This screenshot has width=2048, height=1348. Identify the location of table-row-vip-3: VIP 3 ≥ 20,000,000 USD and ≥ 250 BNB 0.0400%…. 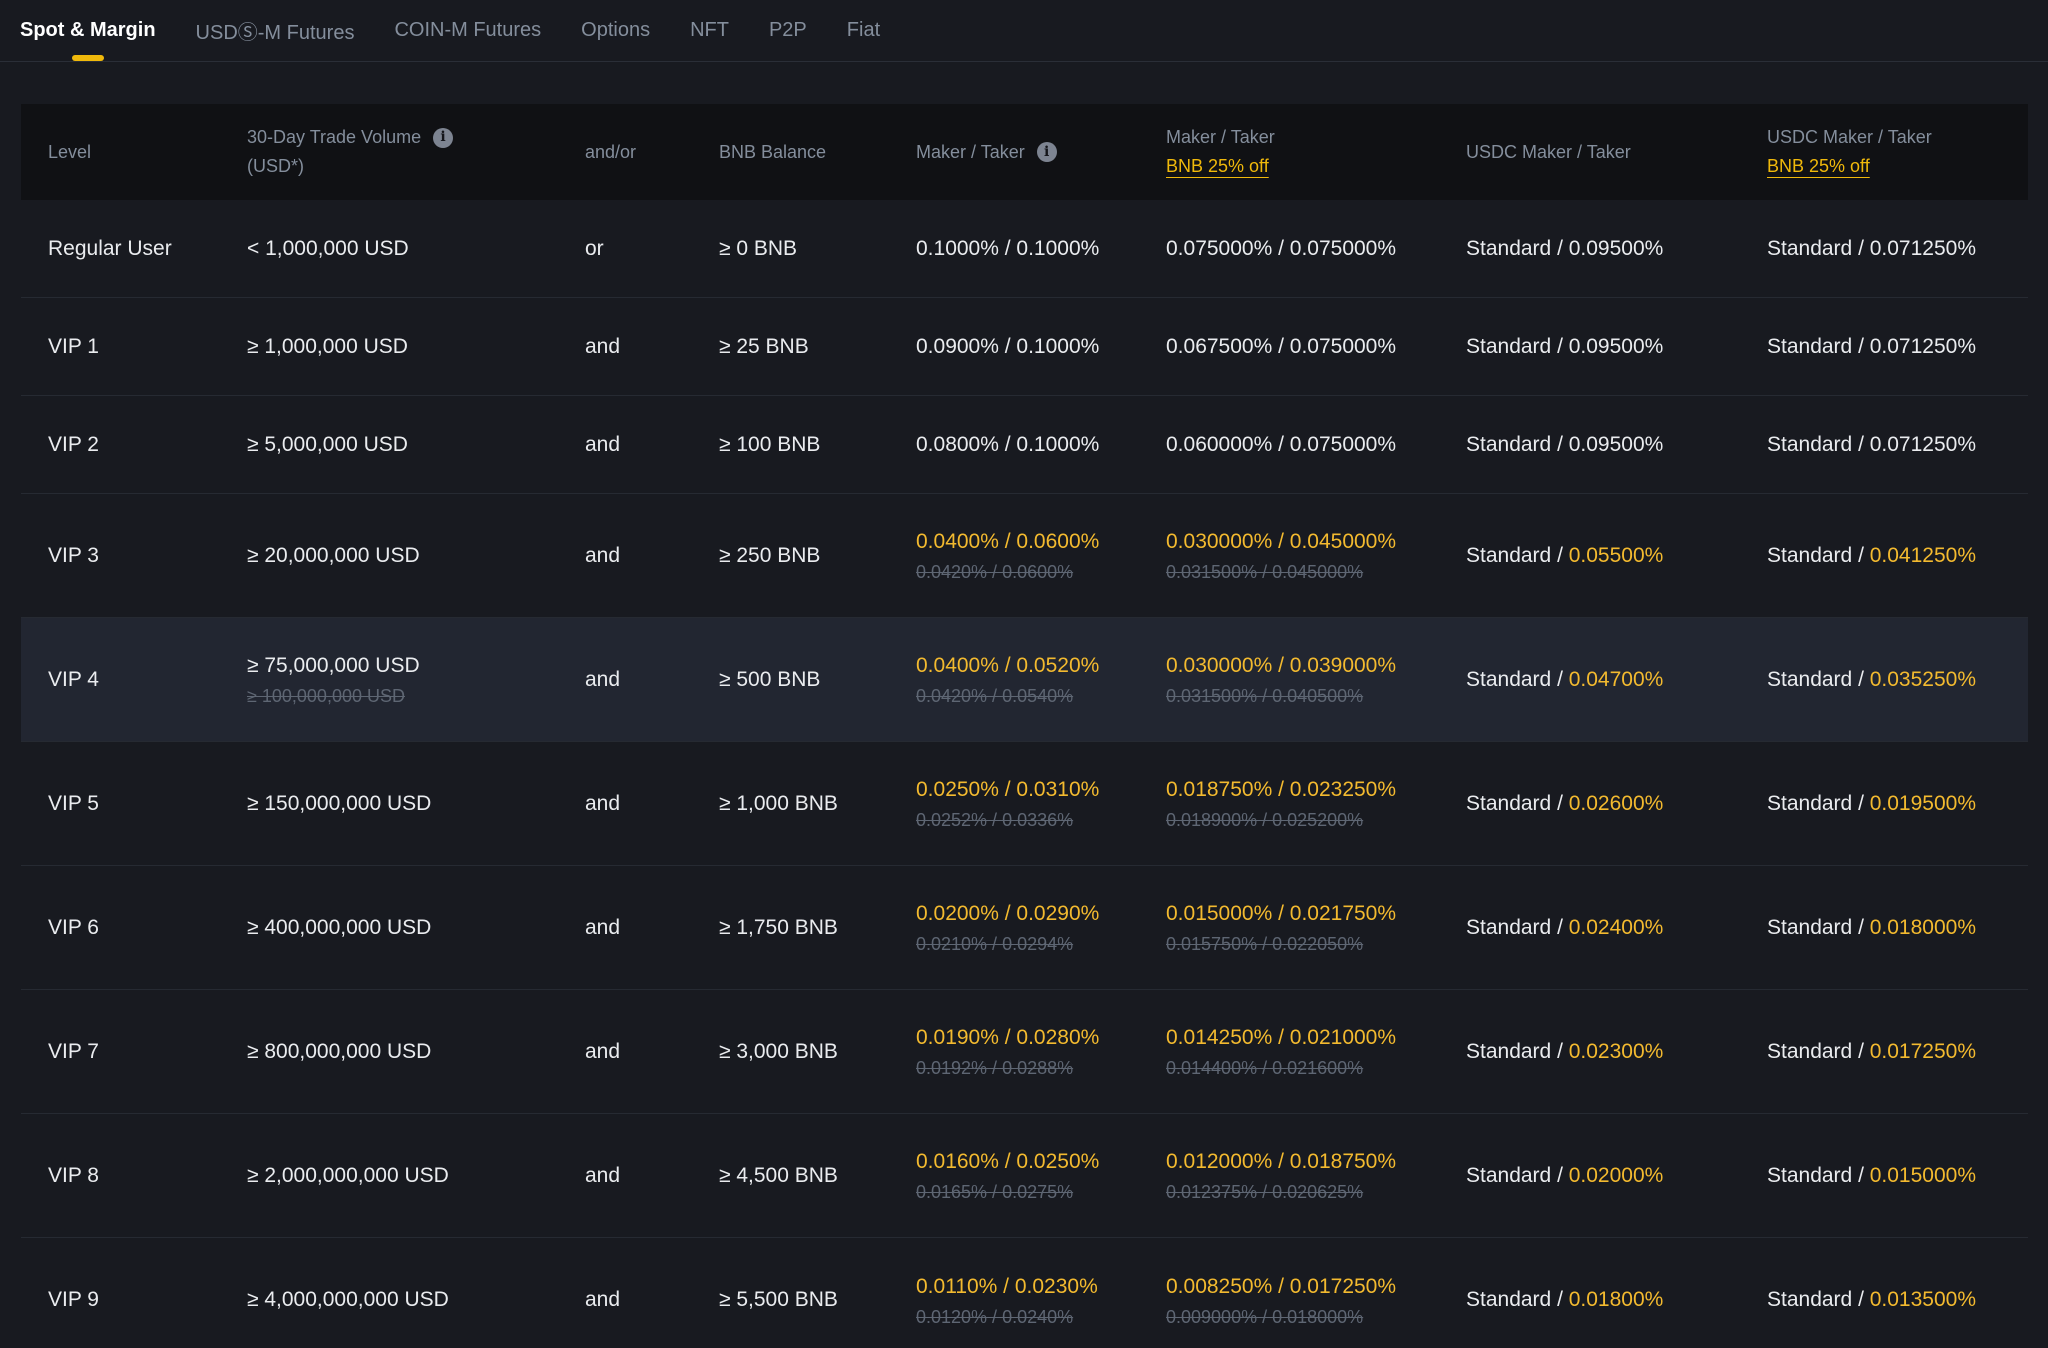
(1024, 556).